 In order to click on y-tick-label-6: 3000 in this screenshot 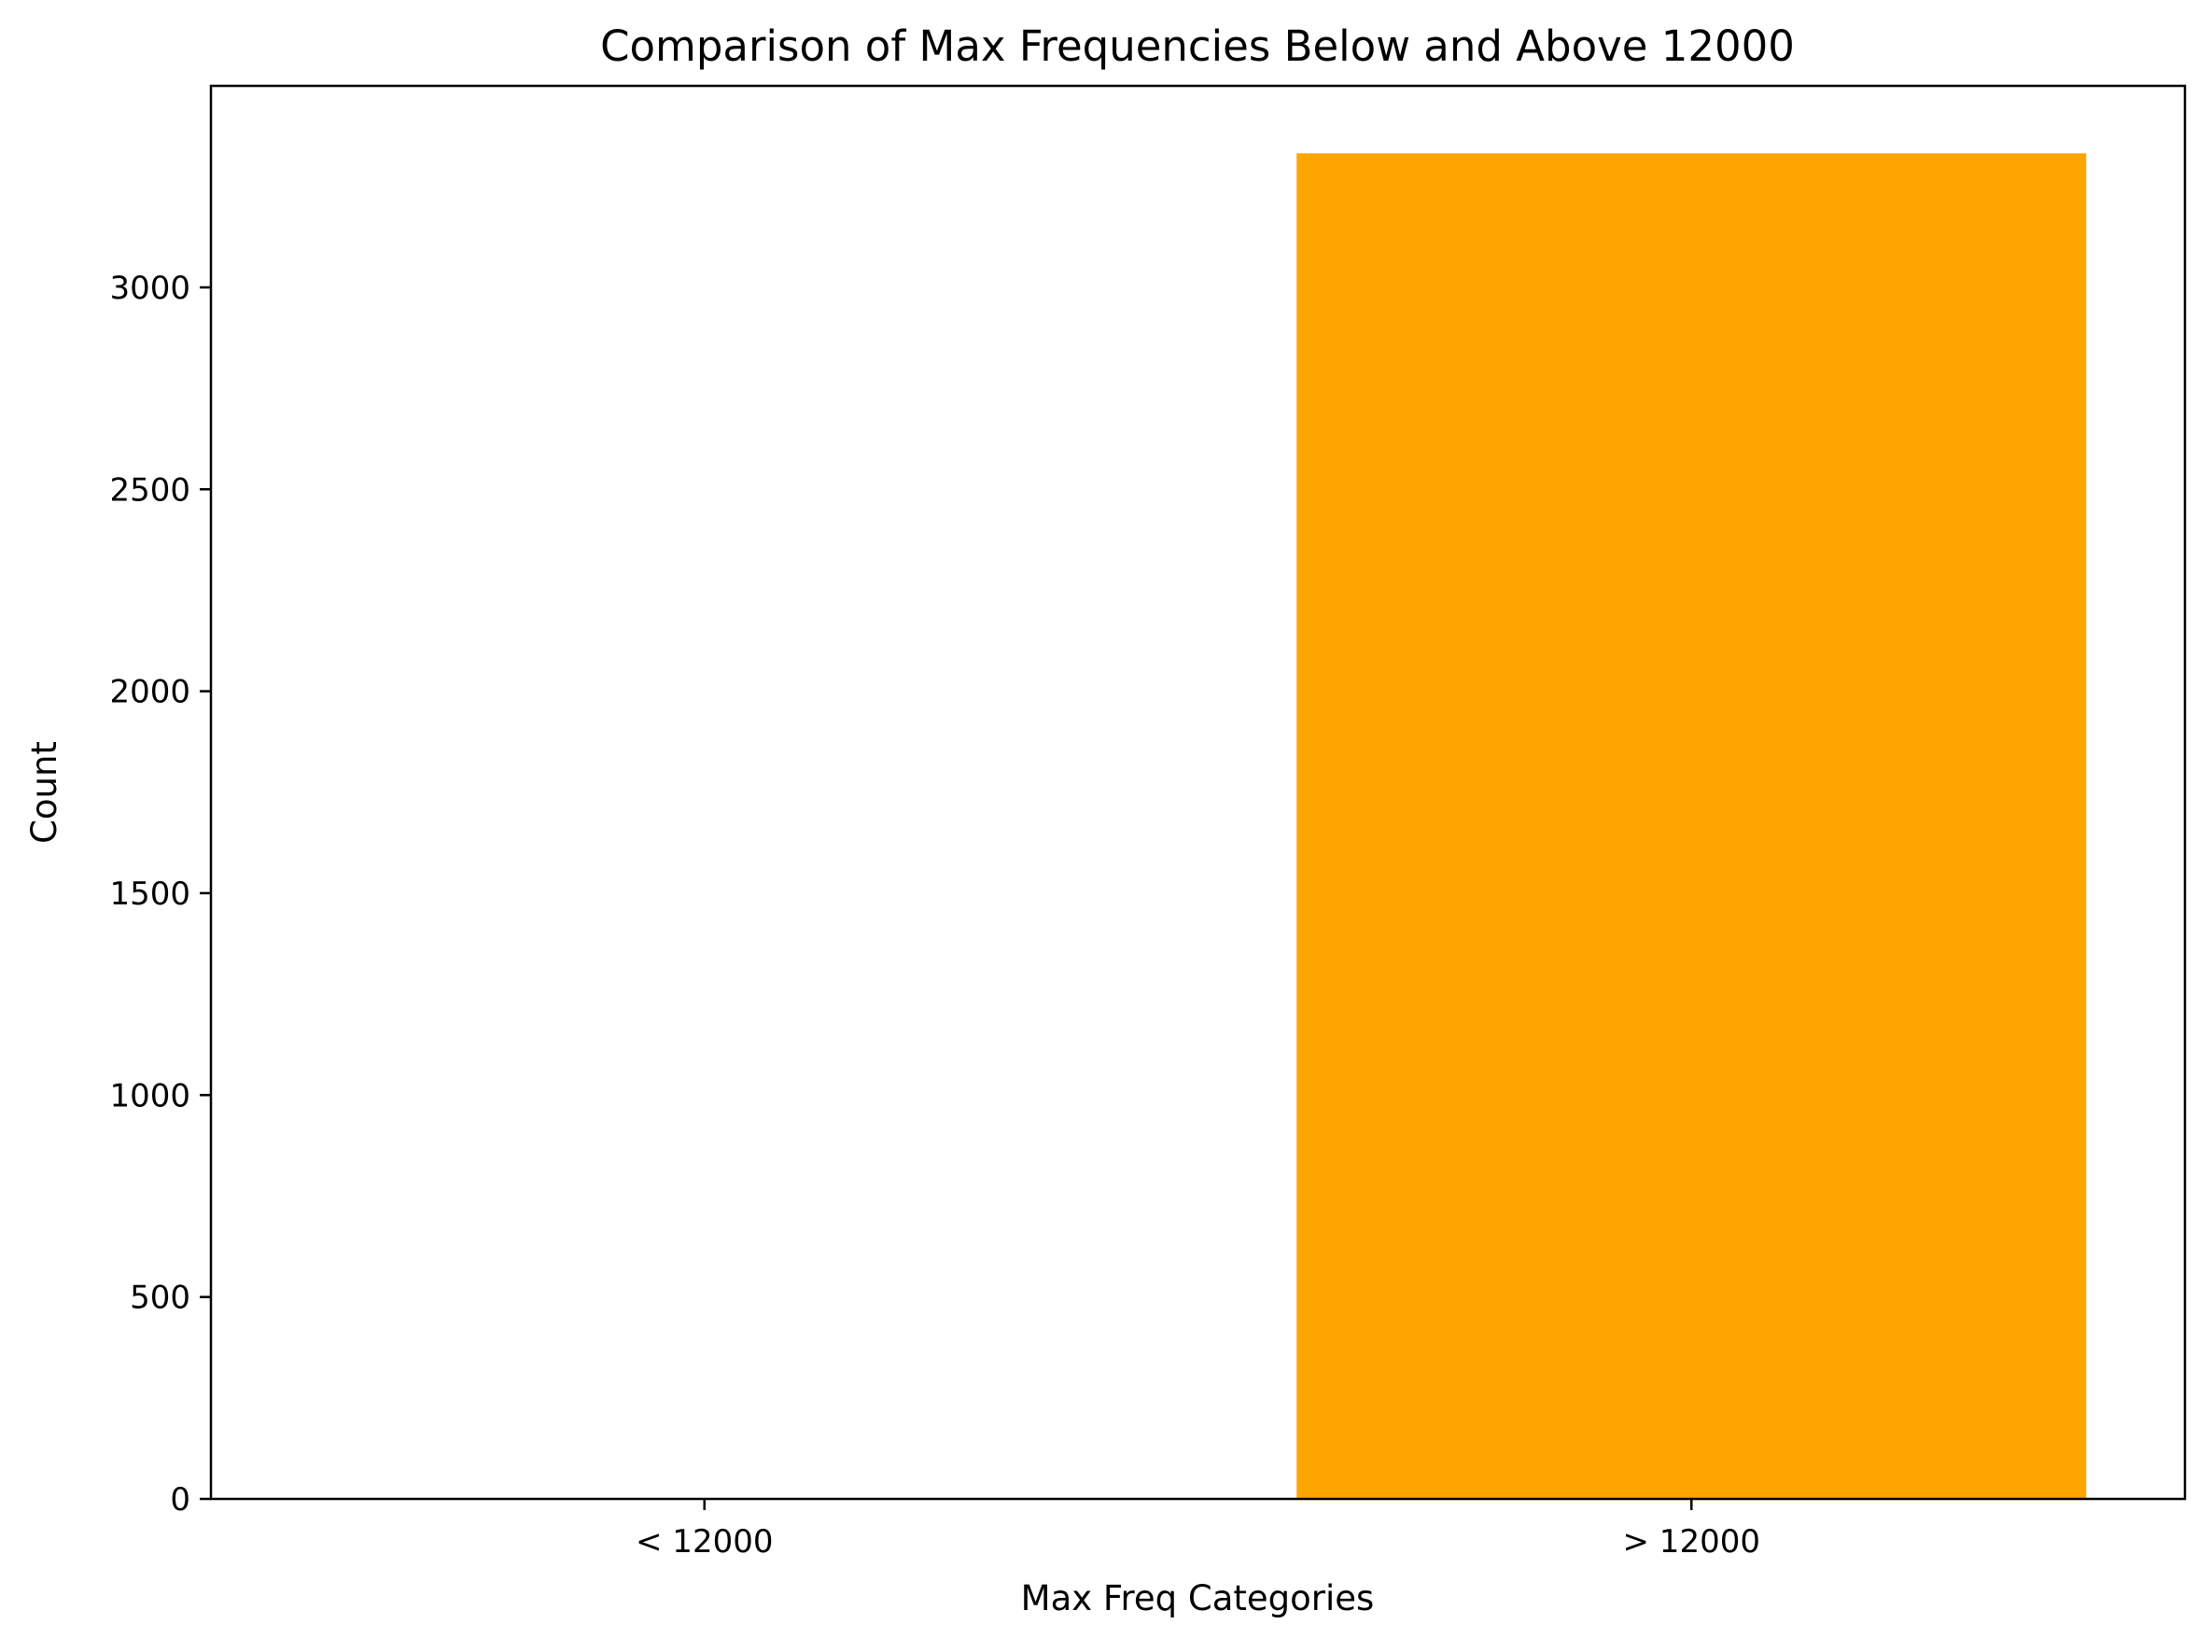, I will do `click(149, 288)`.